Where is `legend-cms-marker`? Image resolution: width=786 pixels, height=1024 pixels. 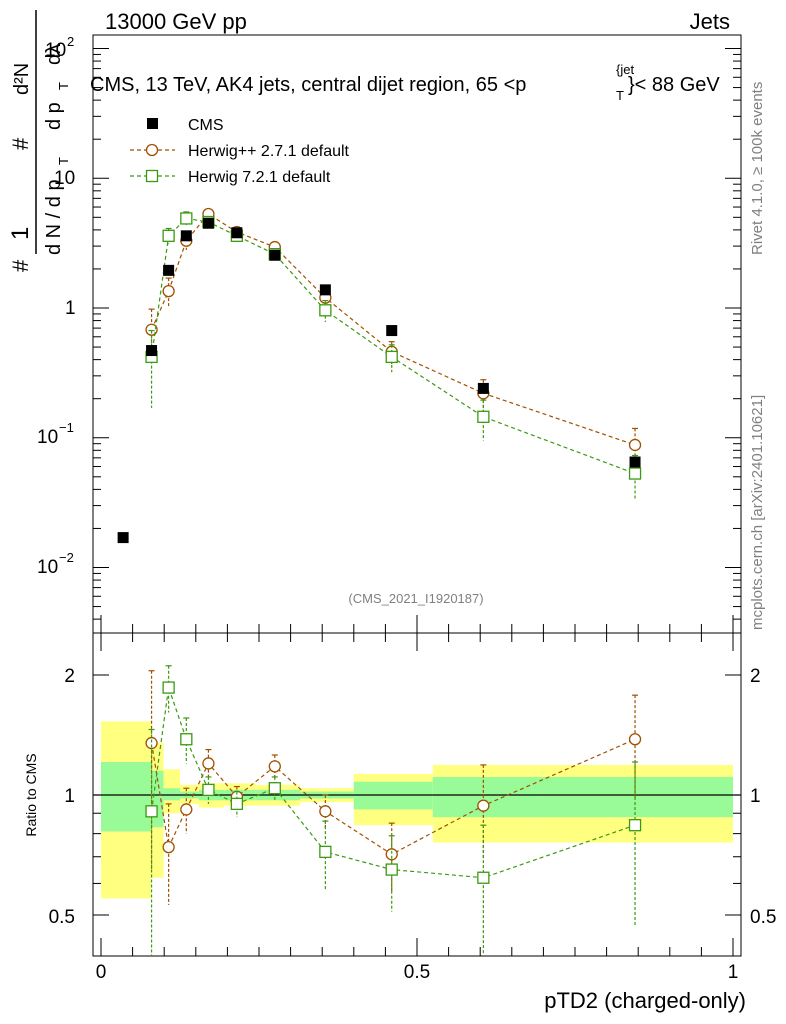 legend-cms-marker is located at coordinates (152, 123).